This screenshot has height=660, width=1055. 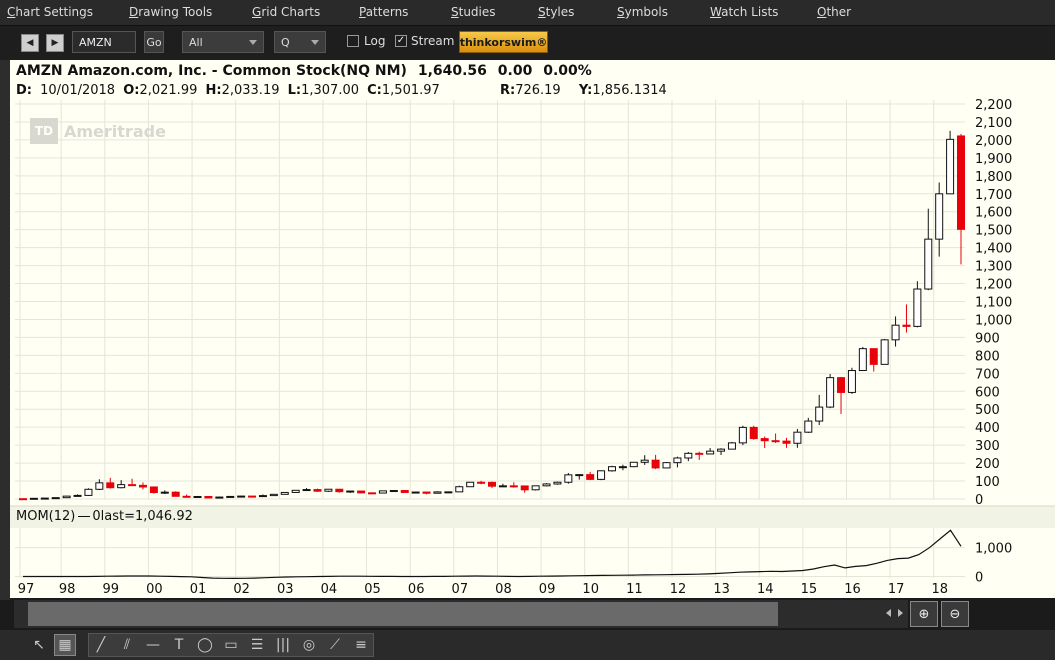 What do you see at coordinates (900, 613) in the screenshot?
I see `scroll-right-icon` at bounding box center [900, 613].